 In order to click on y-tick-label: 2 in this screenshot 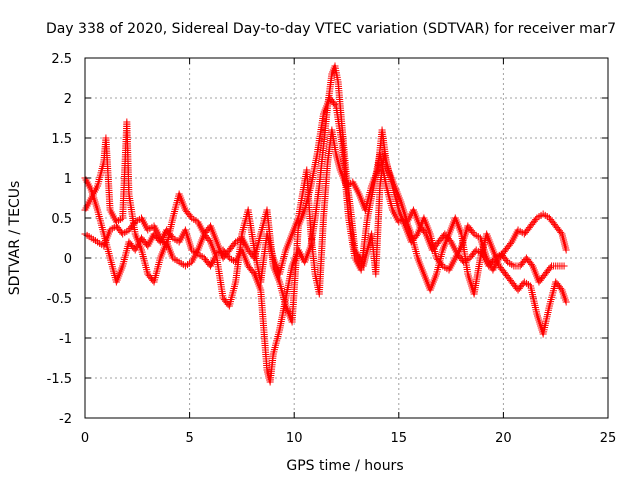, I will do `click(68, 99)`.